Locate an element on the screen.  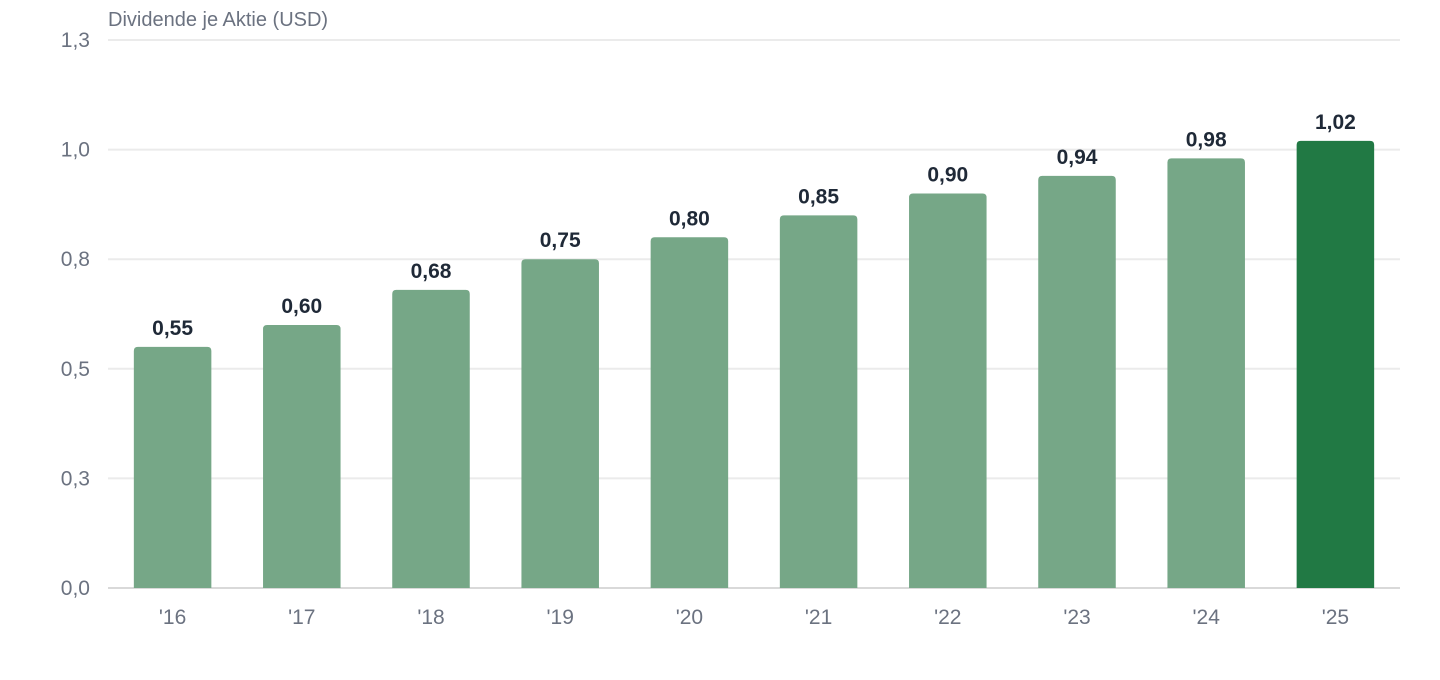
data-label: 0,98 is located at coordinates (1206, 139).